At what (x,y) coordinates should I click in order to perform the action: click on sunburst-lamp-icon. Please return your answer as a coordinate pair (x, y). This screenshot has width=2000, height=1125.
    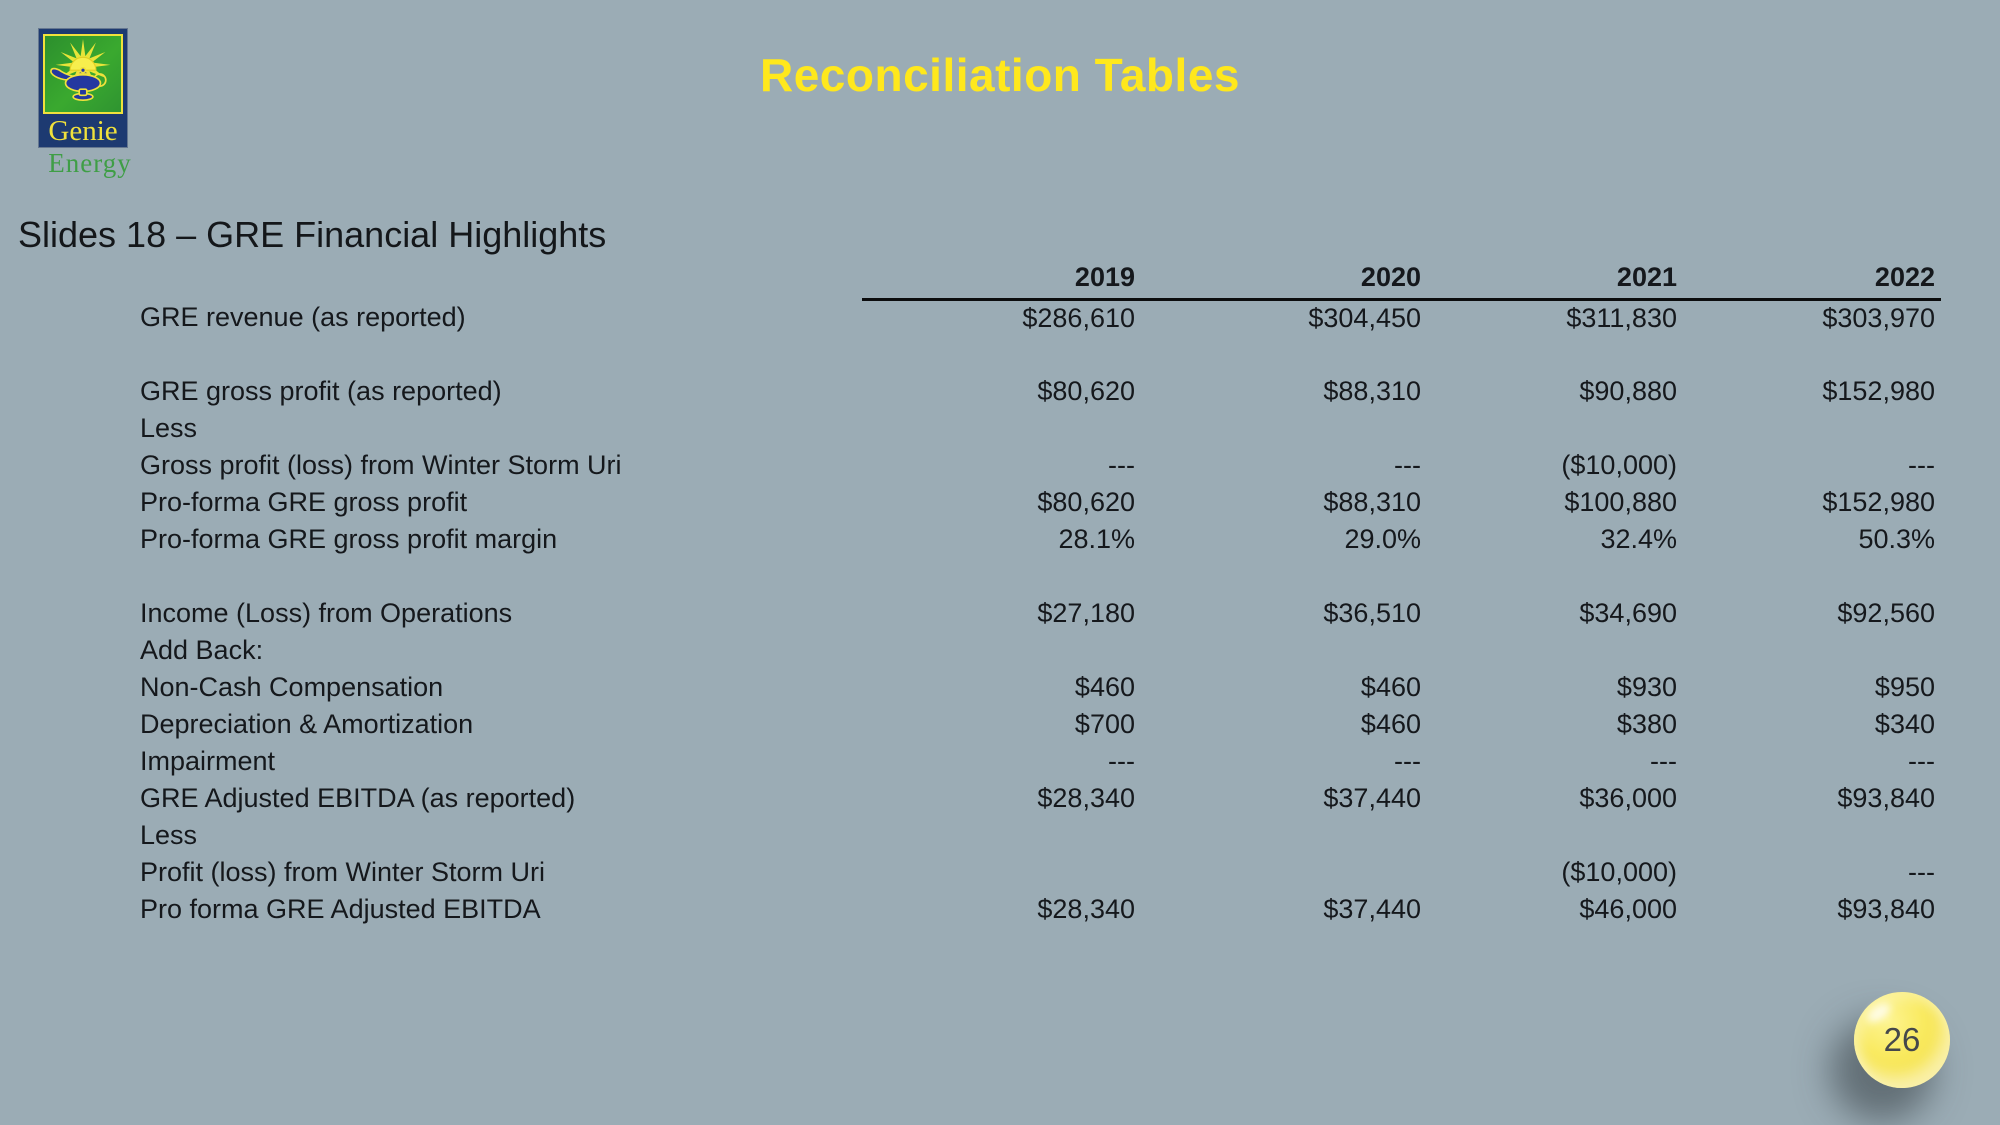
    Looking at the image, I should click on (80, 70).